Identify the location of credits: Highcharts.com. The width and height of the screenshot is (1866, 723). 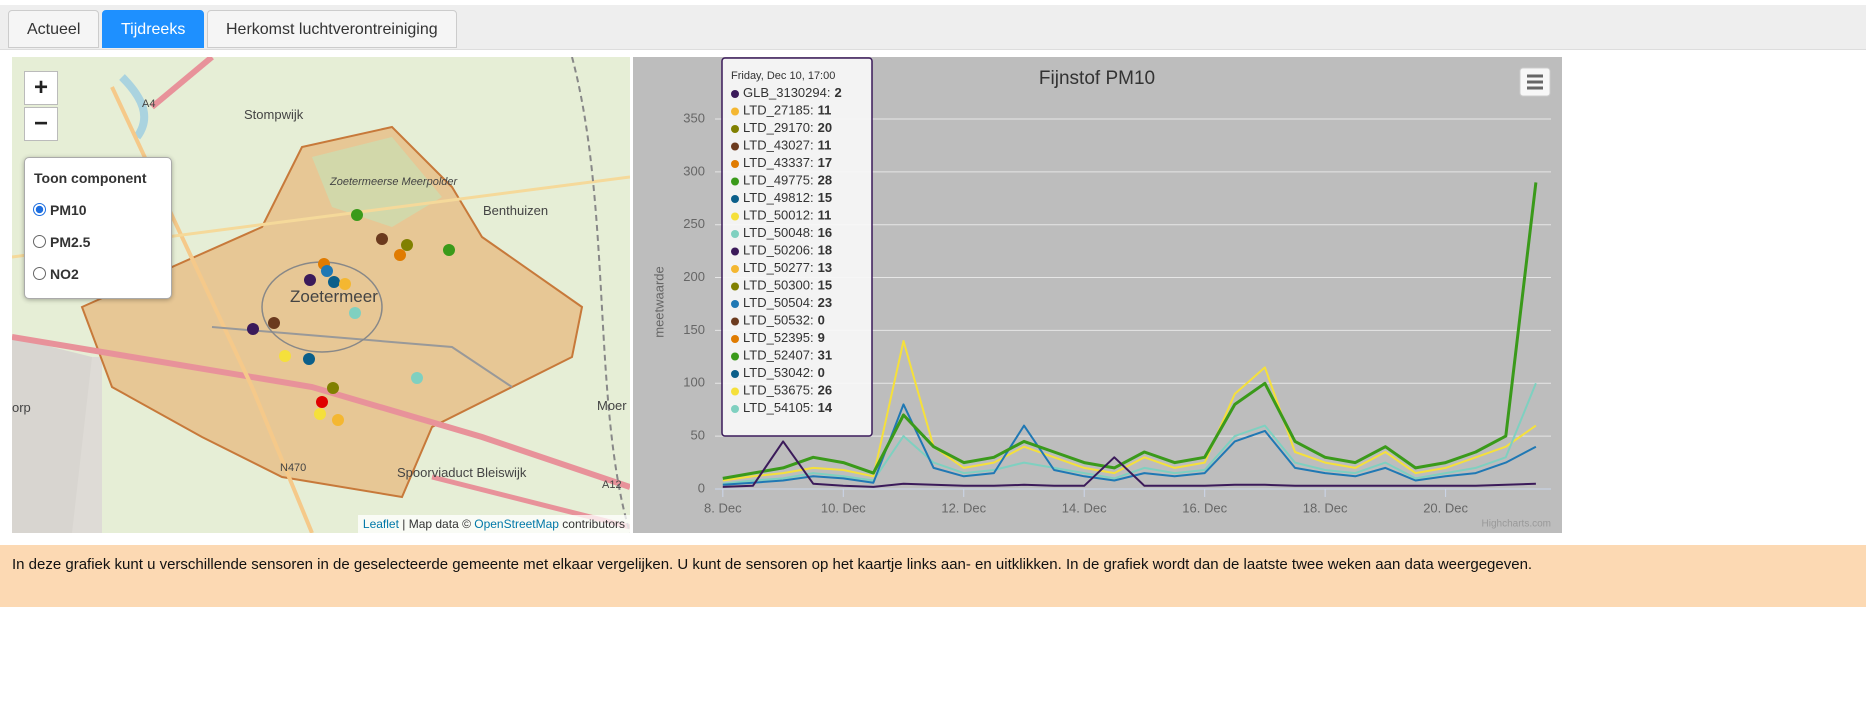
(1516, 524).